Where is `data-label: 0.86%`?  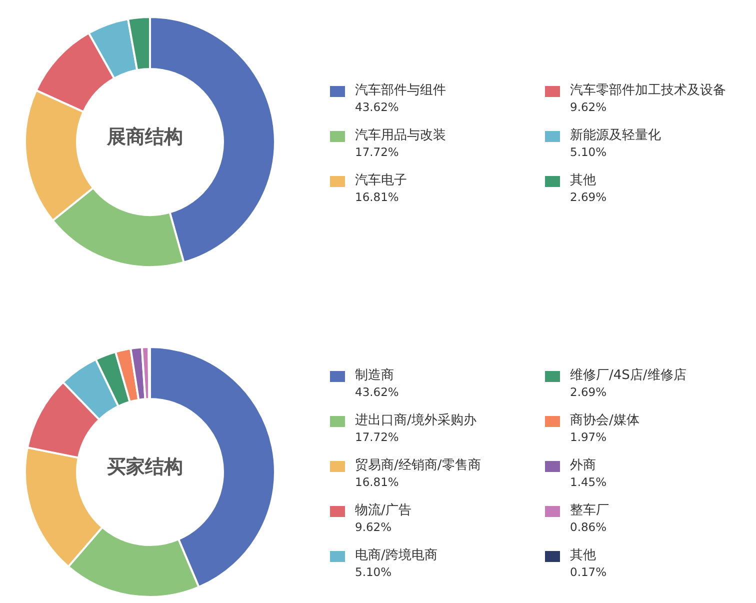
data-label: 0.86% is located at coordinates (589, 527).